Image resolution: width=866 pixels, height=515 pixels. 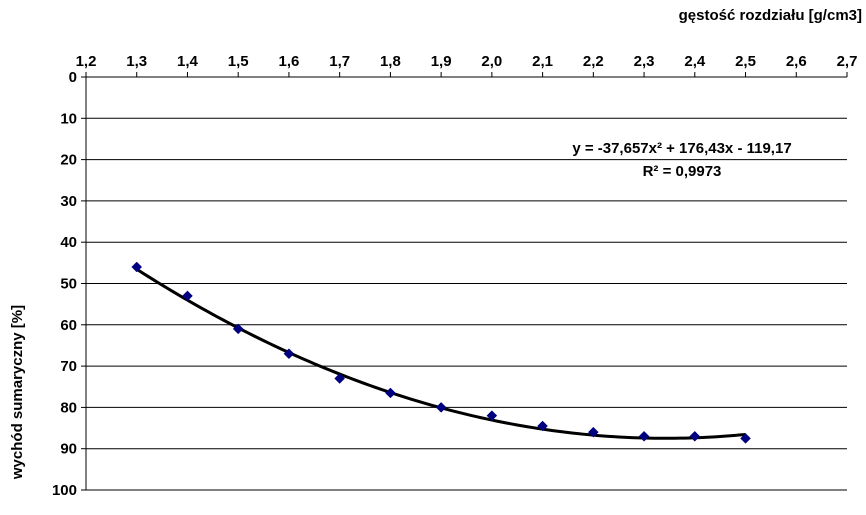 What do you see at coordinates (441, 61) in the screenshot?
I see `x-tick-label: 1,9` at bounding box center [441, 61].